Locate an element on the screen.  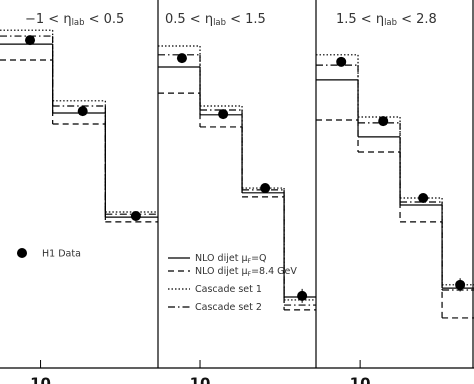
legend-label: H1 Data is located at coordinates (61, 254).